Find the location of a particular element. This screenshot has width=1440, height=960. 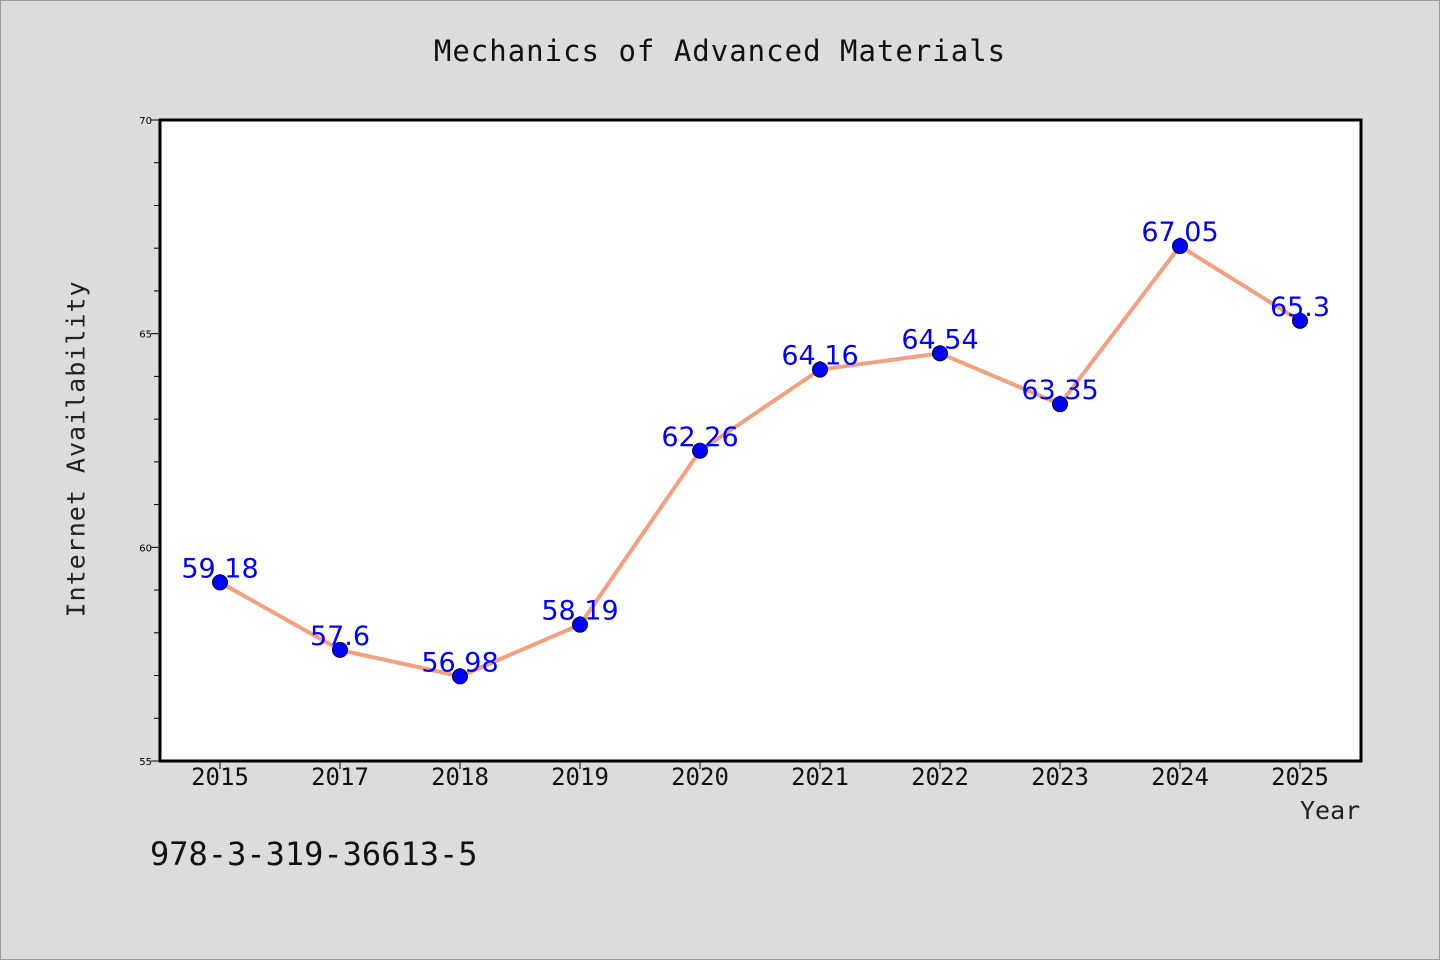

data-label: 67.05 is located at coordinates (1179, 232).